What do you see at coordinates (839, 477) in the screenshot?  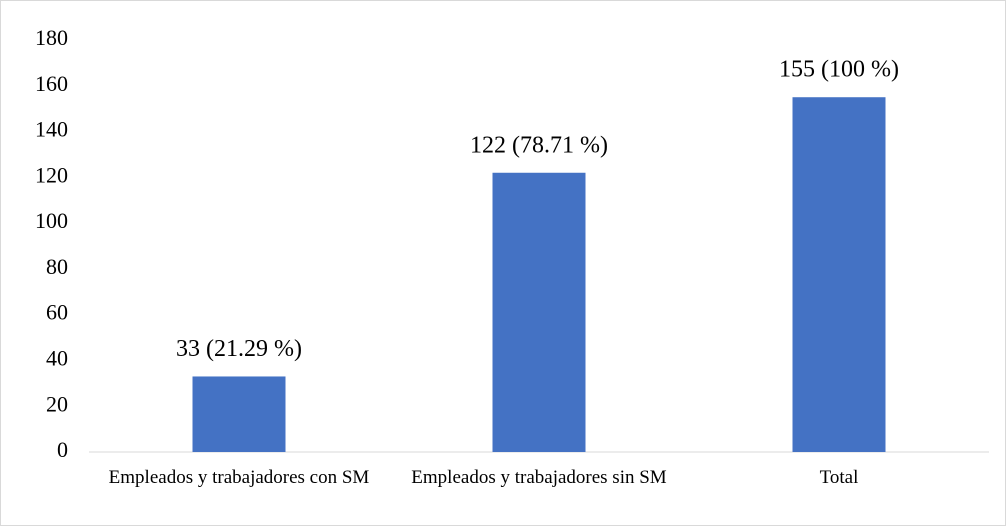 I see `x-tick-label: Total` at bounding box center [839, 477].